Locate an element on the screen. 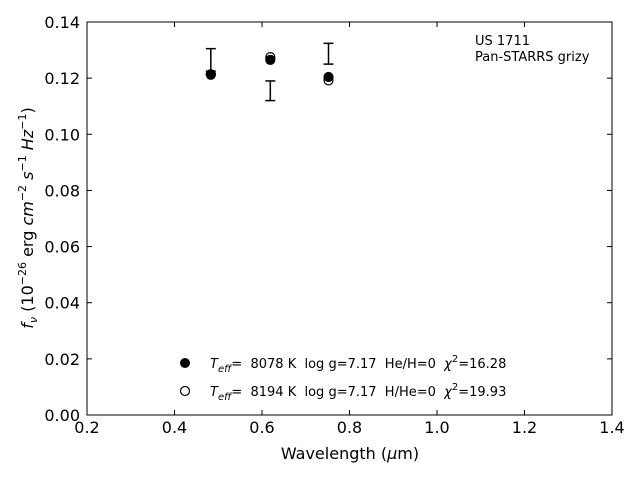  x-tick-label: 0.6 is located at coordinates (261, 427).